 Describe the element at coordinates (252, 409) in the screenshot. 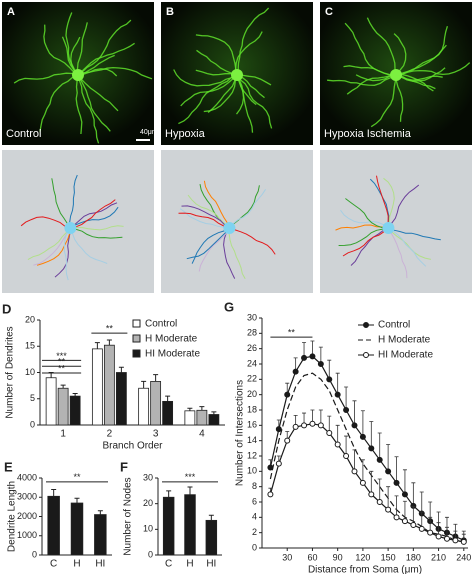

I see `y-tick-label: 18` at that location.